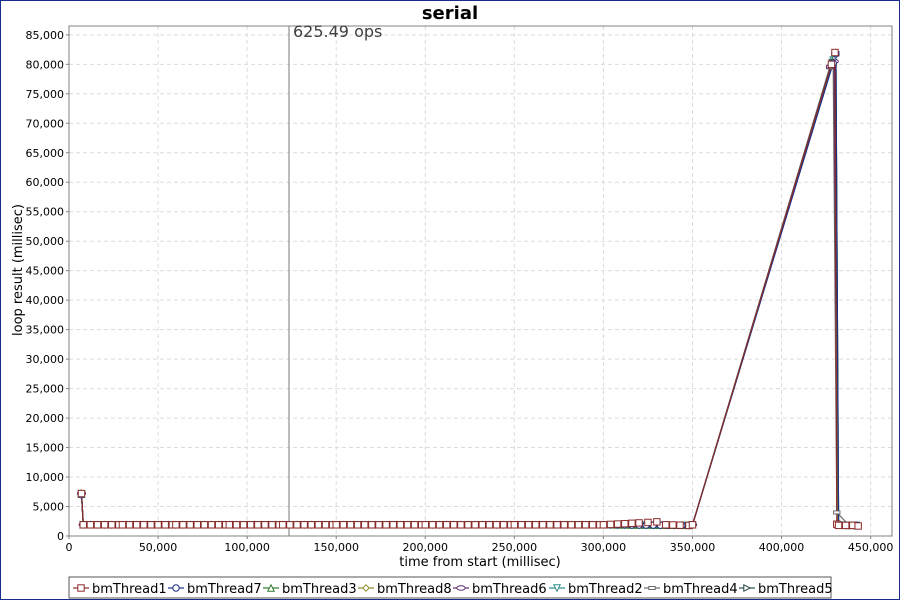 The width and height of the screenshot is (900, 600). I want to click on y-axis-label: loop result (millisec), so click(18, 270).